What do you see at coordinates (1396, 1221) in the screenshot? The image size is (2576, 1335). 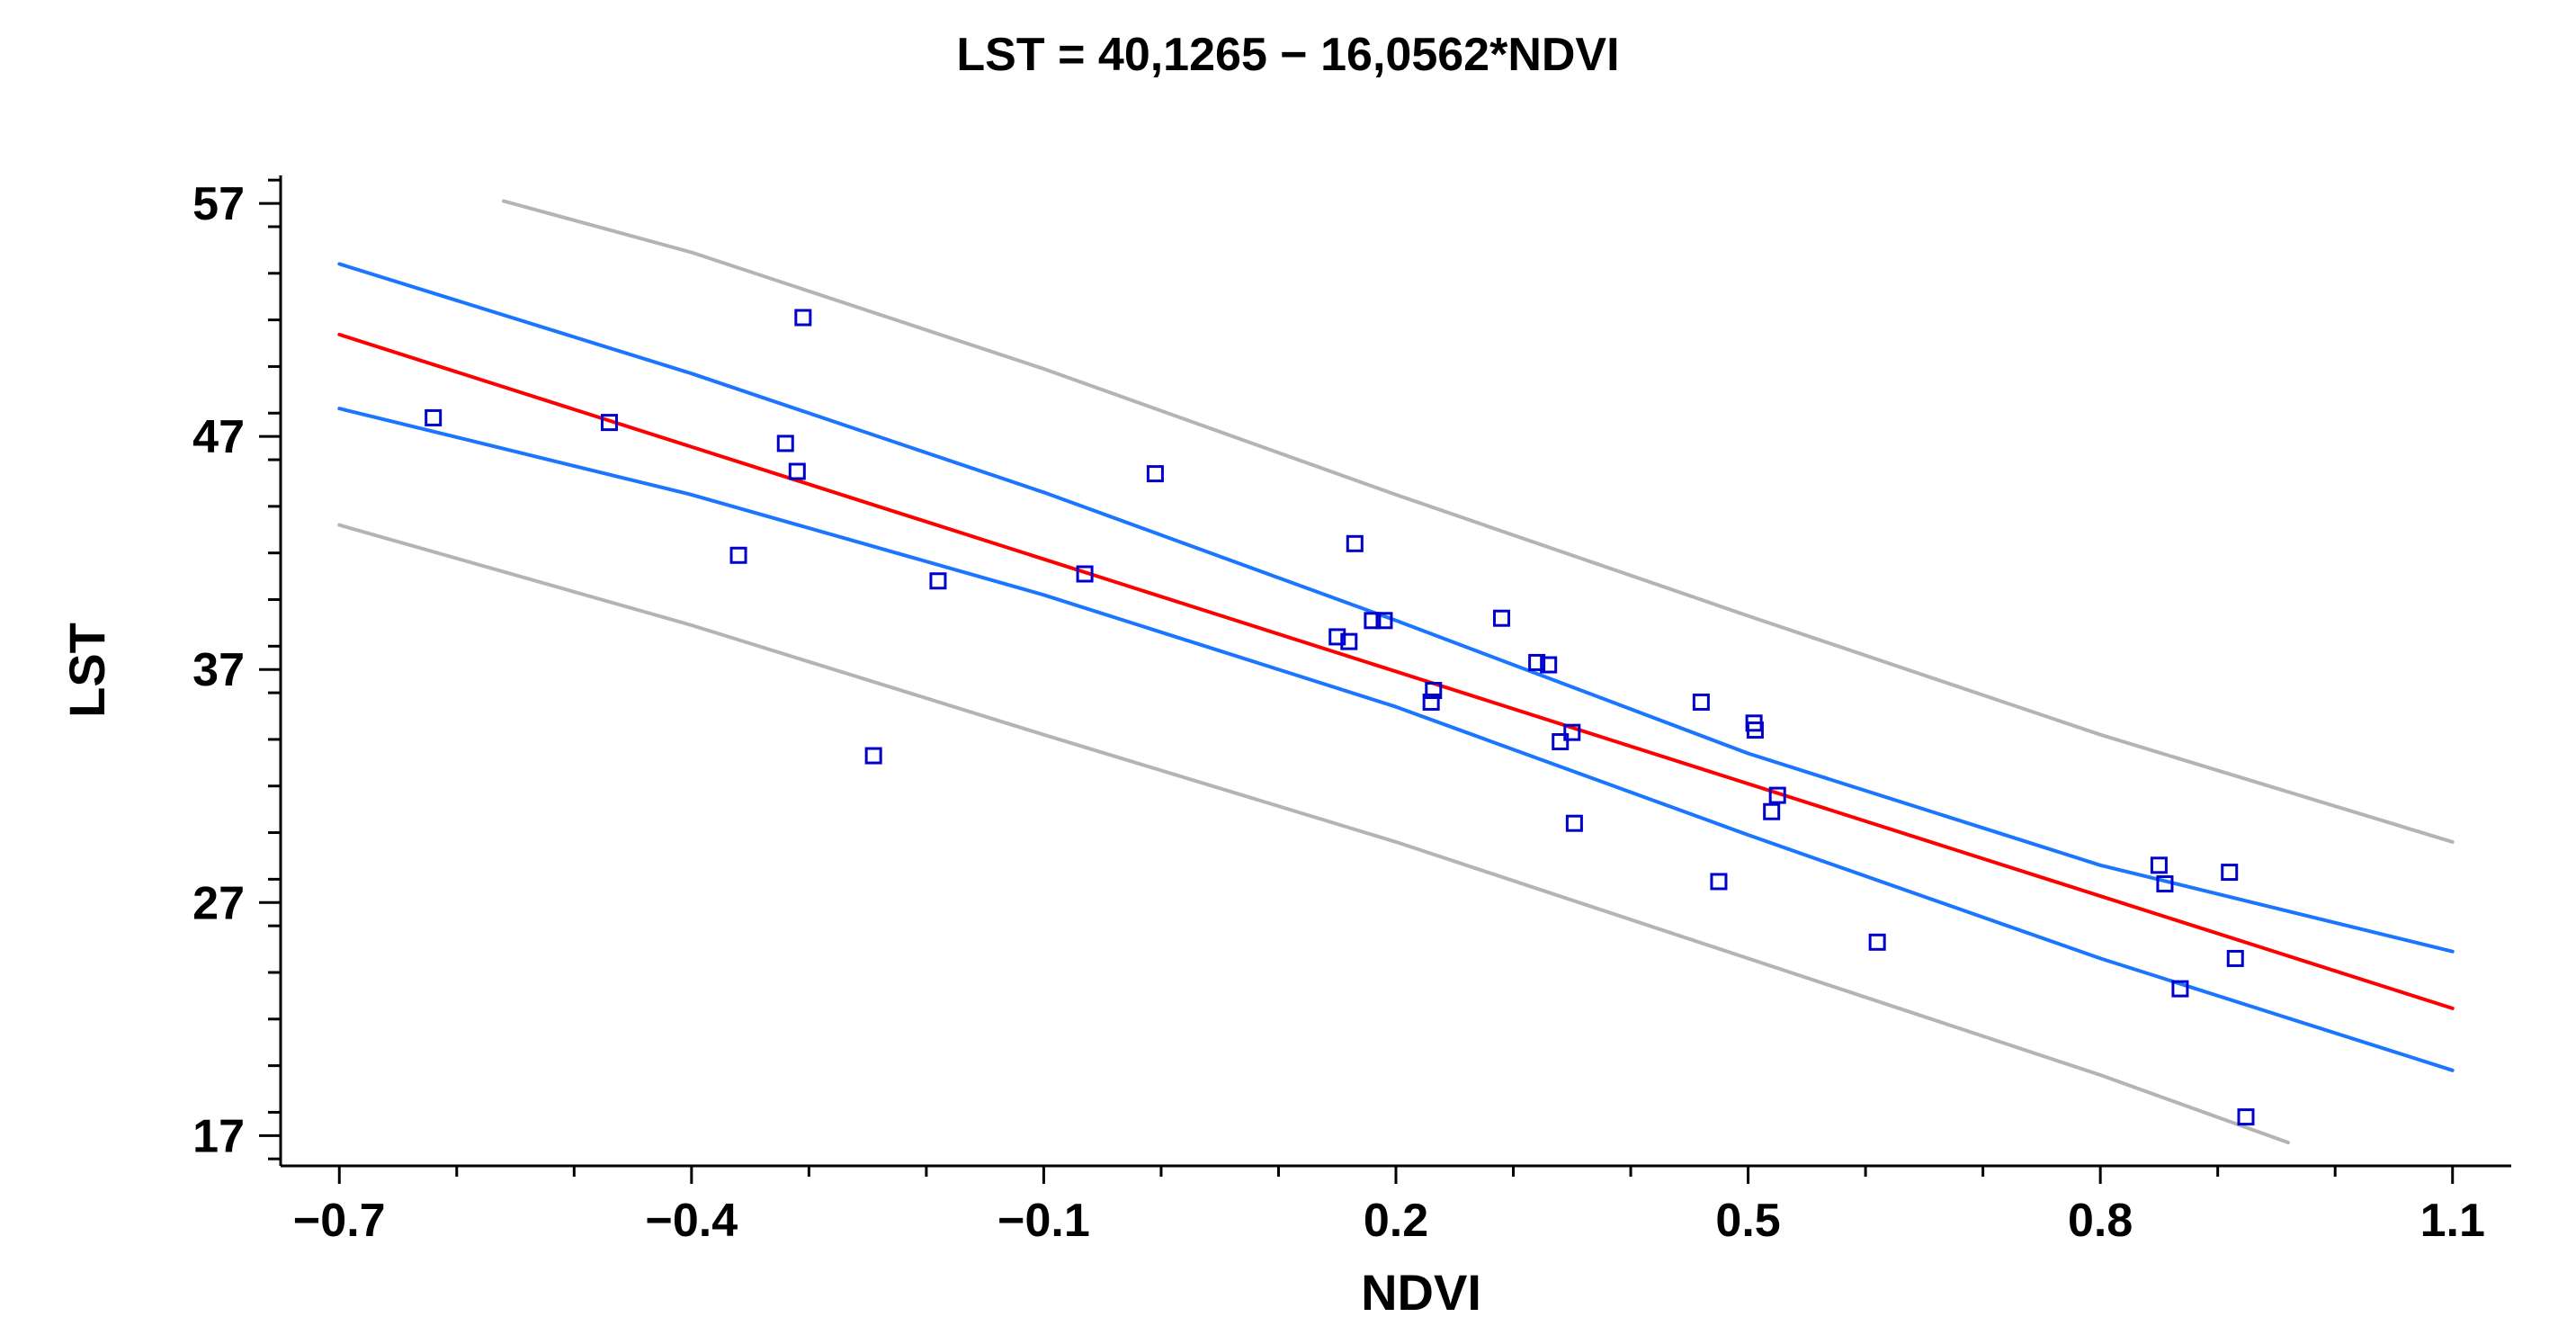 I see `x-tick-label: 0.2` at bounding box center [1396, 1221].